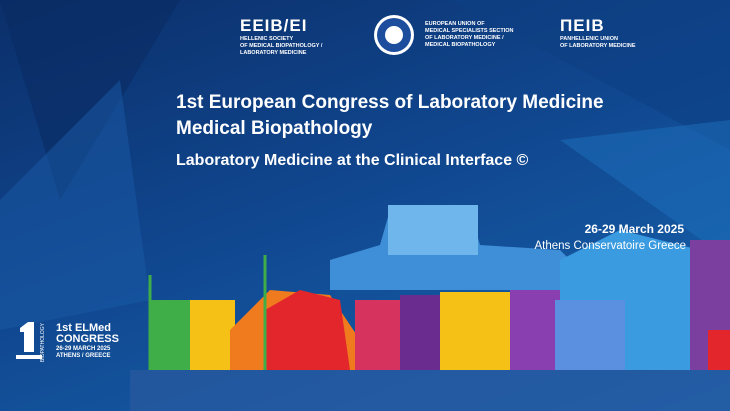  Describe the element at coordinates (598, 46) in the screenshot. I see `logo-text: OF LABORATORY MEDICINE` at that location.